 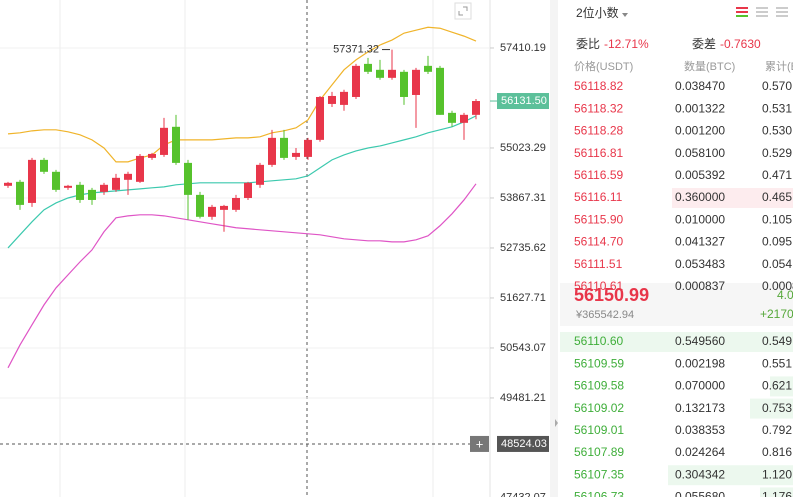 I want to click on price: 56116.81, so click(x=598, y=153).